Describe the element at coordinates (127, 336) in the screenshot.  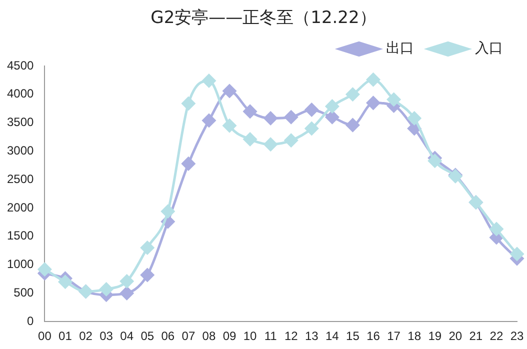
I see `x-tick-label: 04` at that location.